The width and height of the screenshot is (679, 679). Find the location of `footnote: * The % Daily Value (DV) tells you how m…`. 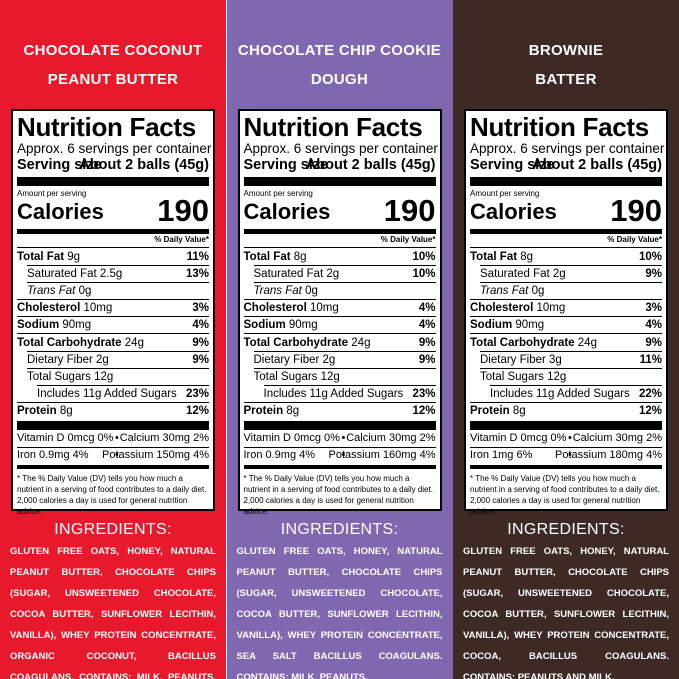

footnote: * The % Daily Value (DV) tells you how m… is located at coordinates (565, 495).